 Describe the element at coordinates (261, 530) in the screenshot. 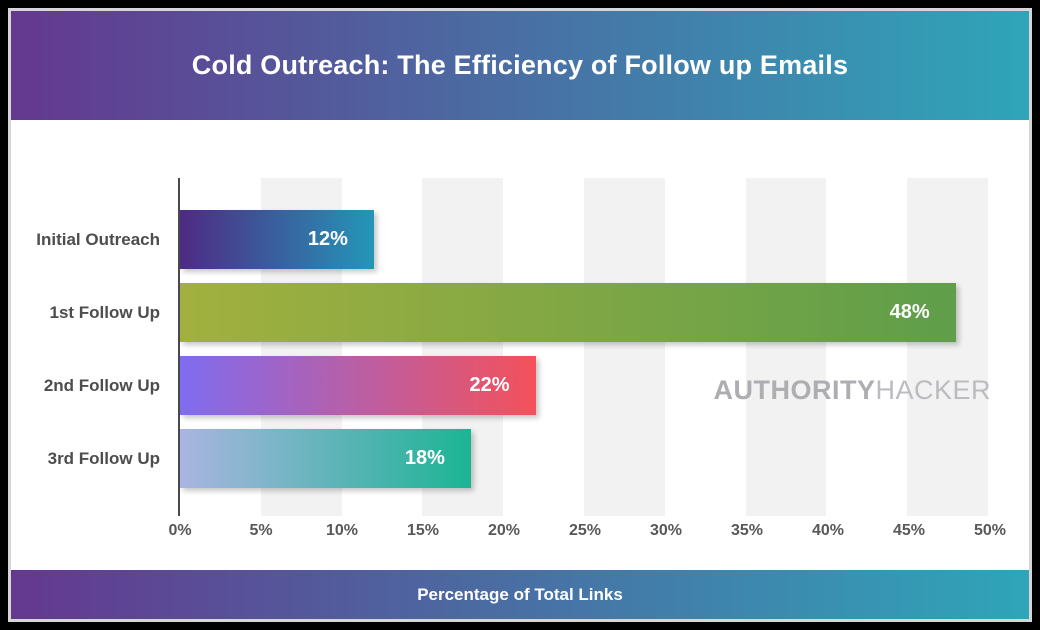

I see `x-tick-label: 5%` at that location.